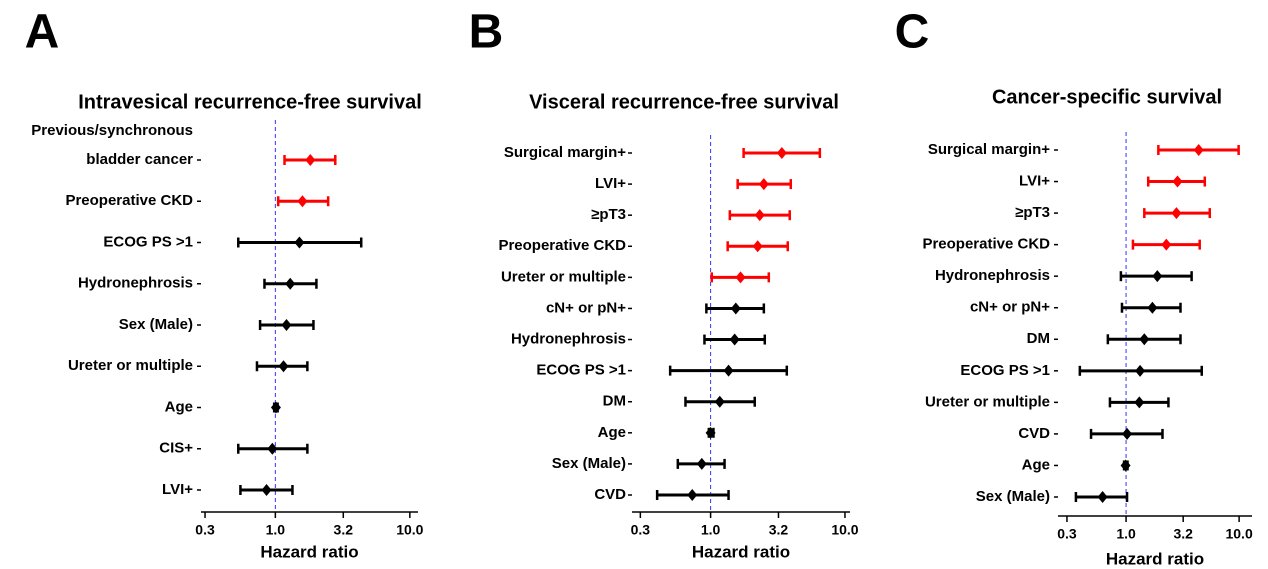 This screenshot has height=569, width=1268. I want to click on row-label: CIS+, so click(176, 448).